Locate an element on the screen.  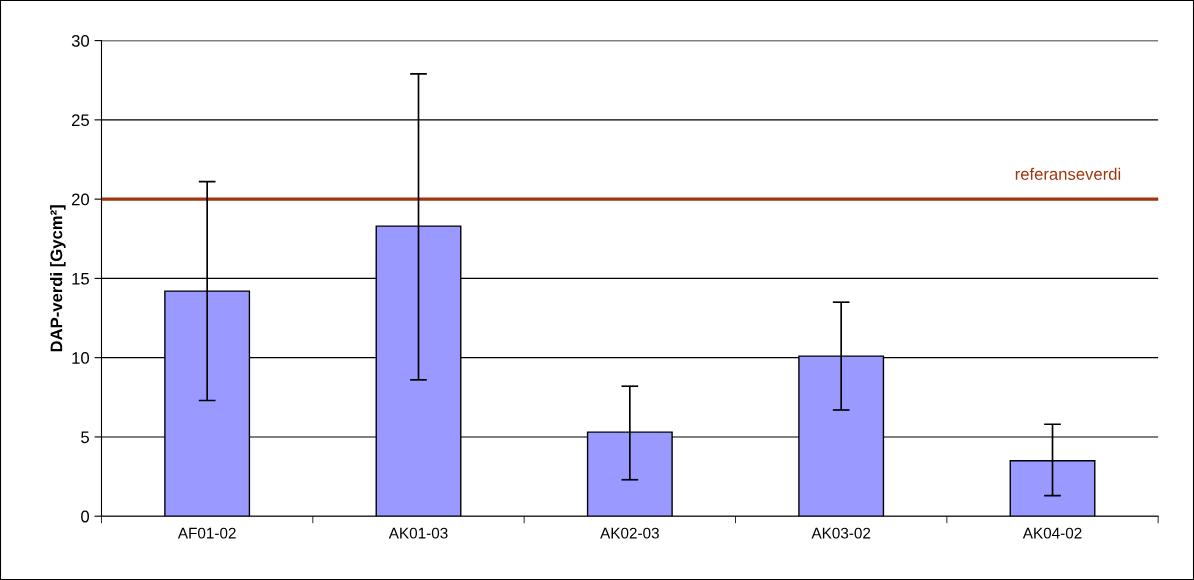
x-tick-label: AK04-02 is located at coordinates (1052, 533).